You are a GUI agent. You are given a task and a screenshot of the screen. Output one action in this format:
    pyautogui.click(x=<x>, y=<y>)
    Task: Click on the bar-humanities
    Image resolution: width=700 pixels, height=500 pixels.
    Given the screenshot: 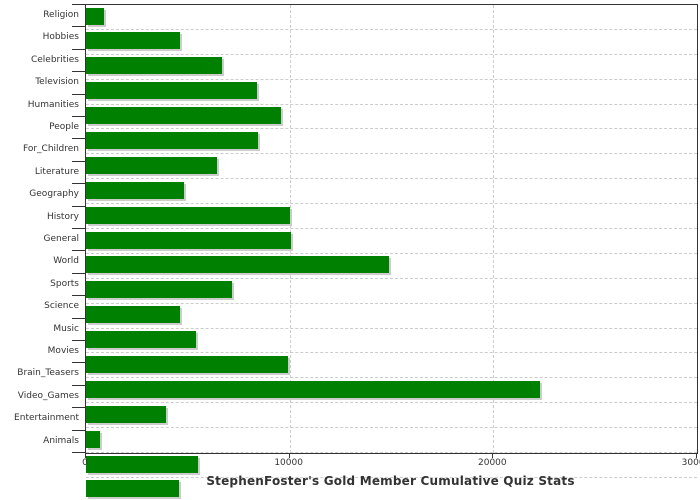 What is the action you would take?
    pyautogui.click(x=183, y=116)
    